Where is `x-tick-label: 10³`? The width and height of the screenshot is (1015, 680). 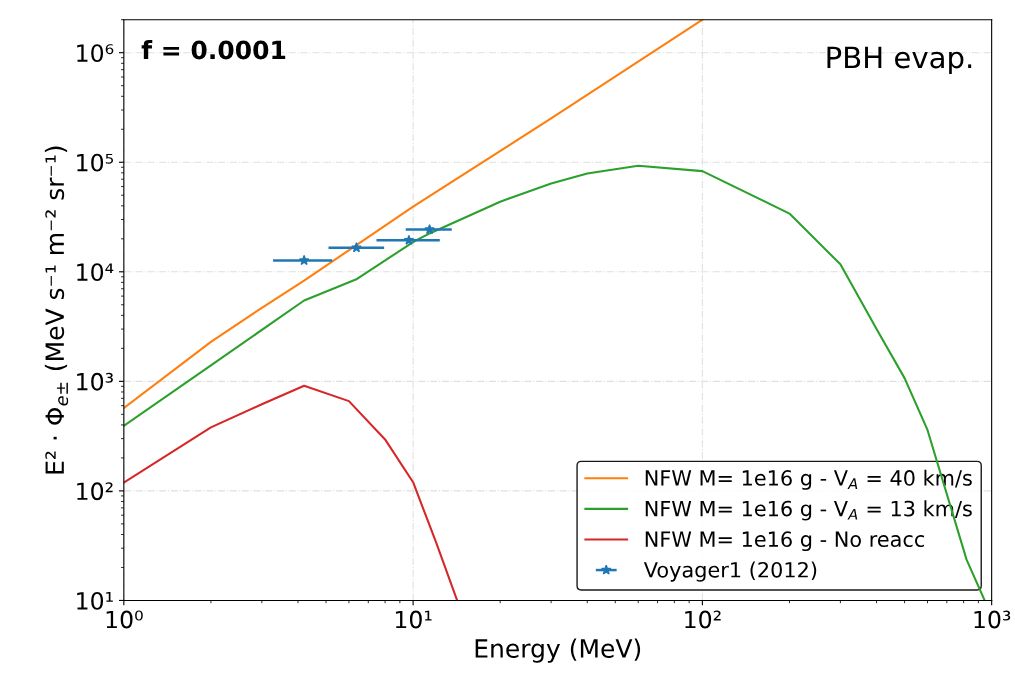
x-tick-label: 10³ is located at coordinates (992, 619).